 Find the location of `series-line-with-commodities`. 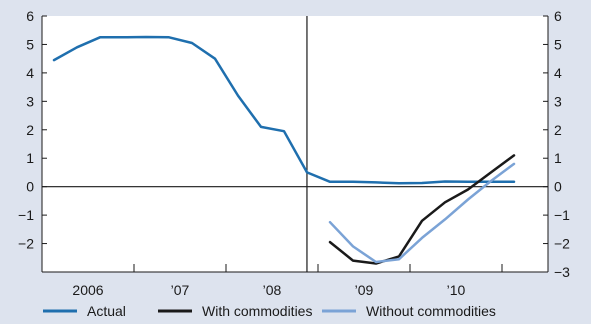

series-line-with-commodities is located at coordinates (422, 209).